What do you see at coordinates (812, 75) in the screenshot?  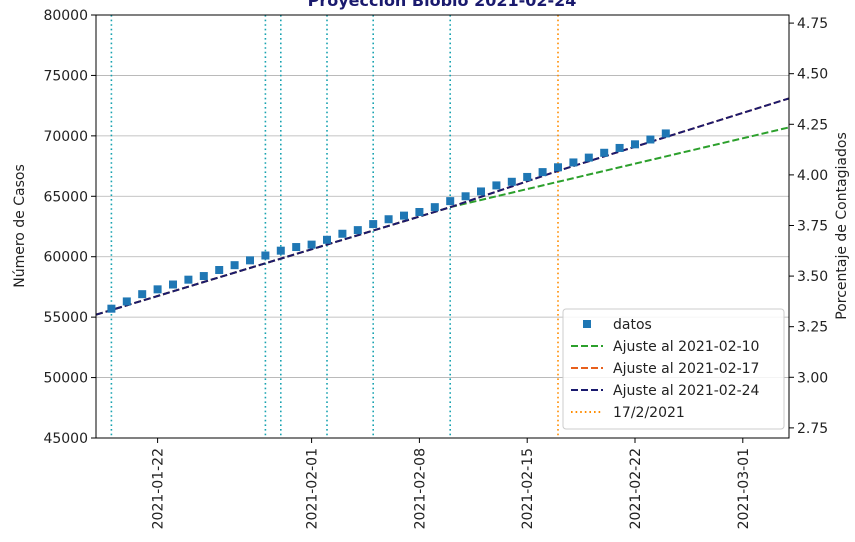 I see `y2-tick-label: 4.50` at bounding box center [812, 75].